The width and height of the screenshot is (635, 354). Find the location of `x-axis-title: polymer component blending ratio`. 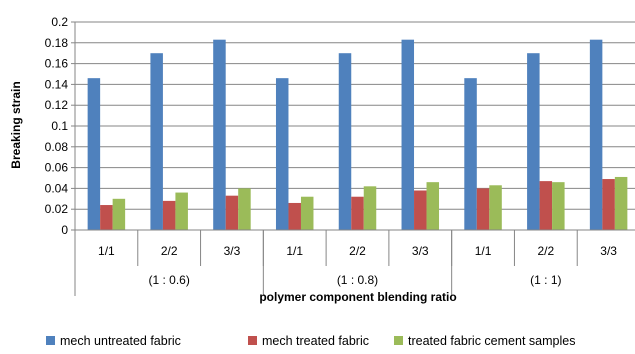

x-axis-title: polymer component blending ratio is located at coordinates (357, 297).